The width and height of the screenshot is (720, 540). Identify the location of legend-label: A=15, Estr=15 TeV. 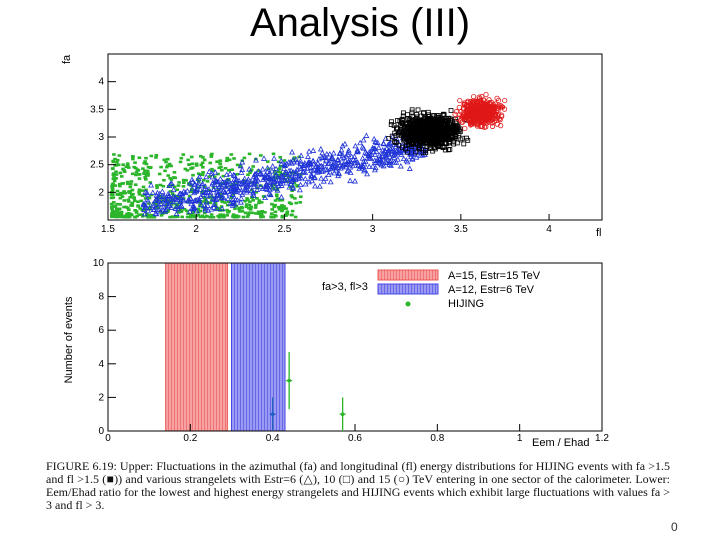
(494, 276).